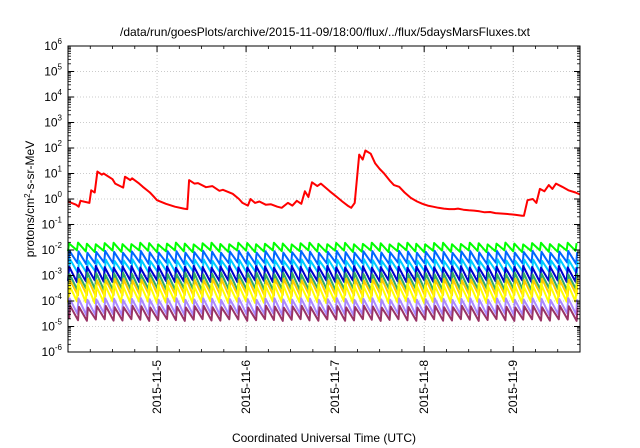 This screenshot has width=640, height=448. What do you see at coordinates (157, 387) in the screenshot?
I see `x-tick-label: 2015-11-5` at bounding box center [157, 387].